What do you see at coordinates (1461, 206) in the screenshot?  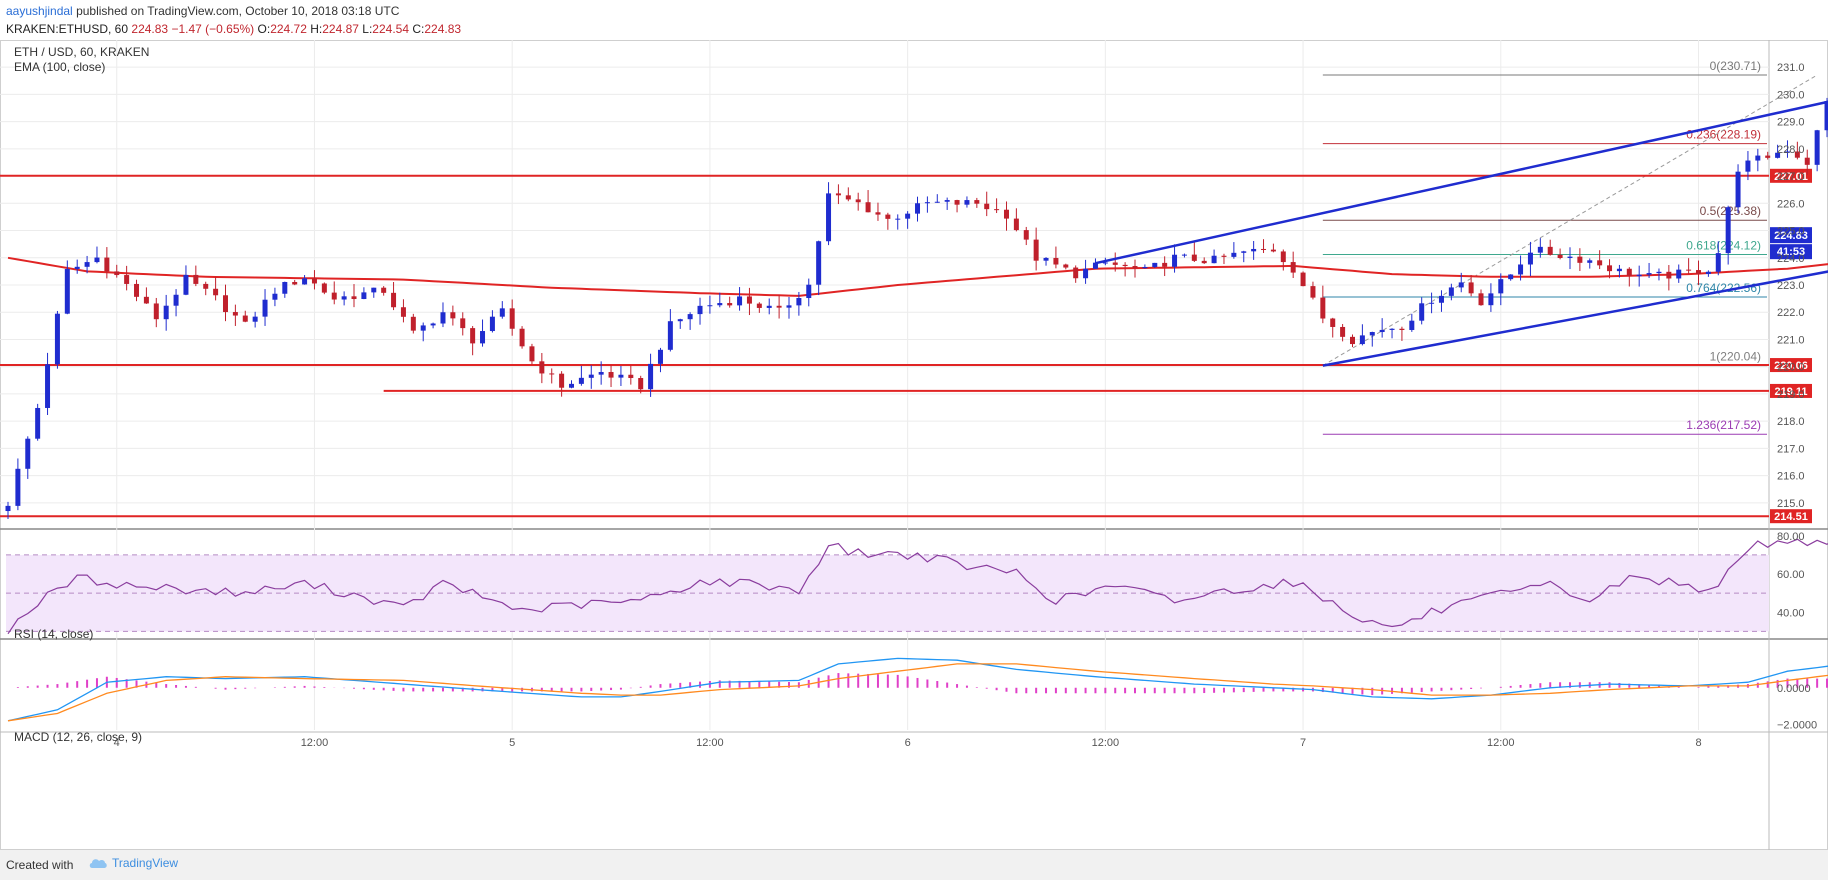 I see `trend-lines` at bounding box center [1461, 206].